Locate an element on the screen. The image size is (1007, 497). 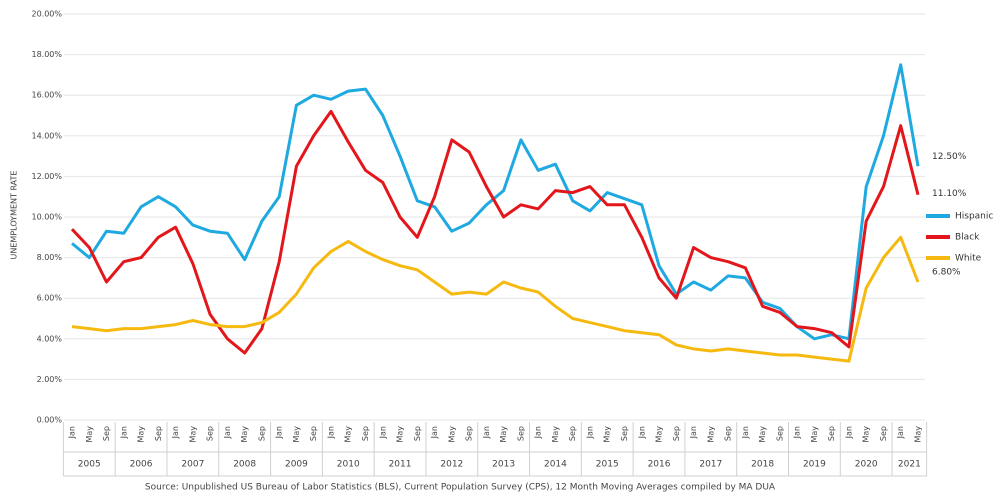
year-label: 2011 is located at coordinates (400, 465).